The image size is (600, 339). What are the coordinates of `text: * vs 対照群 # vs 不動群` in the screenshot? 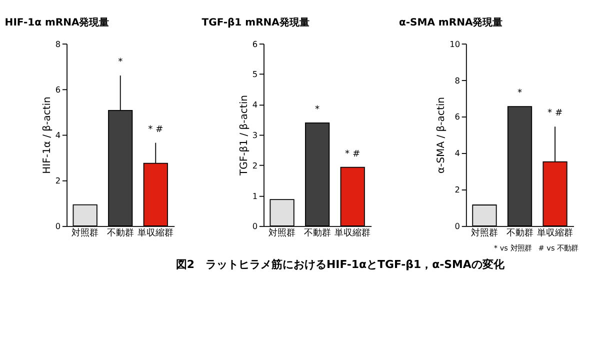 It's located at (536, 248).